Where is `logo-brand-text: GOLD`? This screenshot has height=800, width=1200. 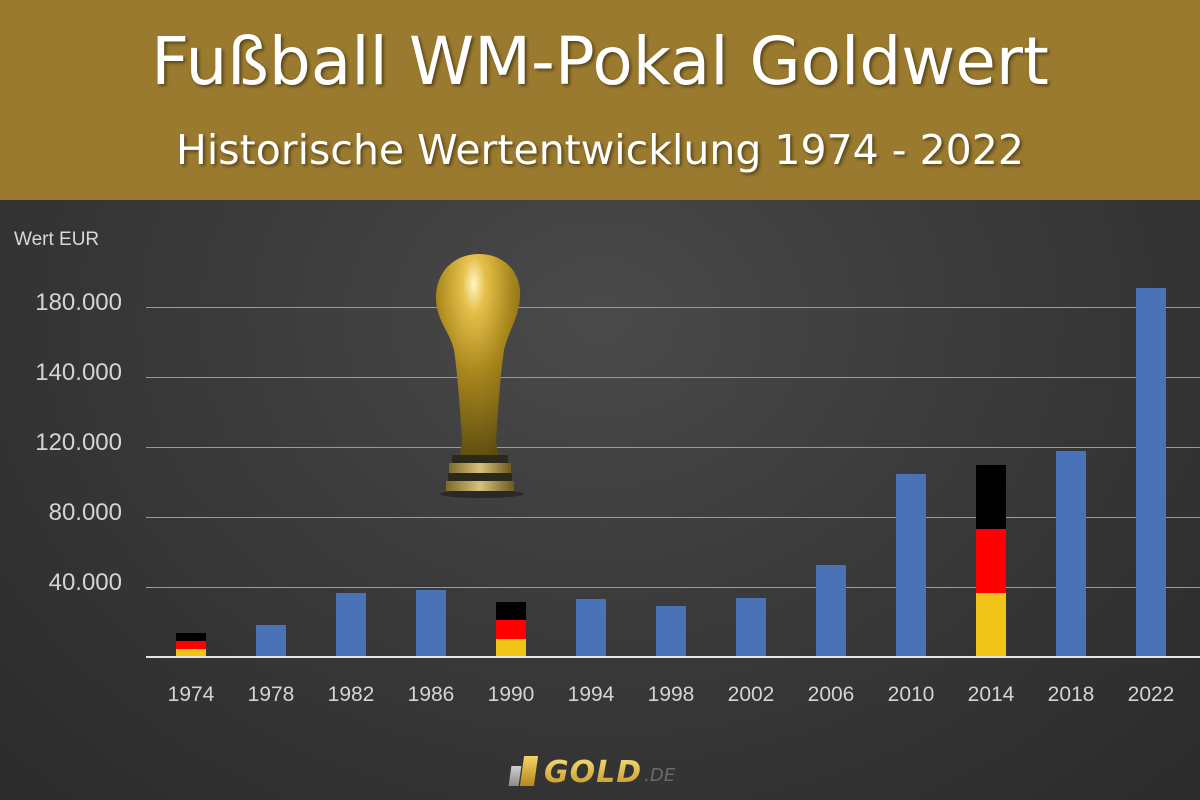 logo-brand-text: GOLD is located at coordinates (593, 772).